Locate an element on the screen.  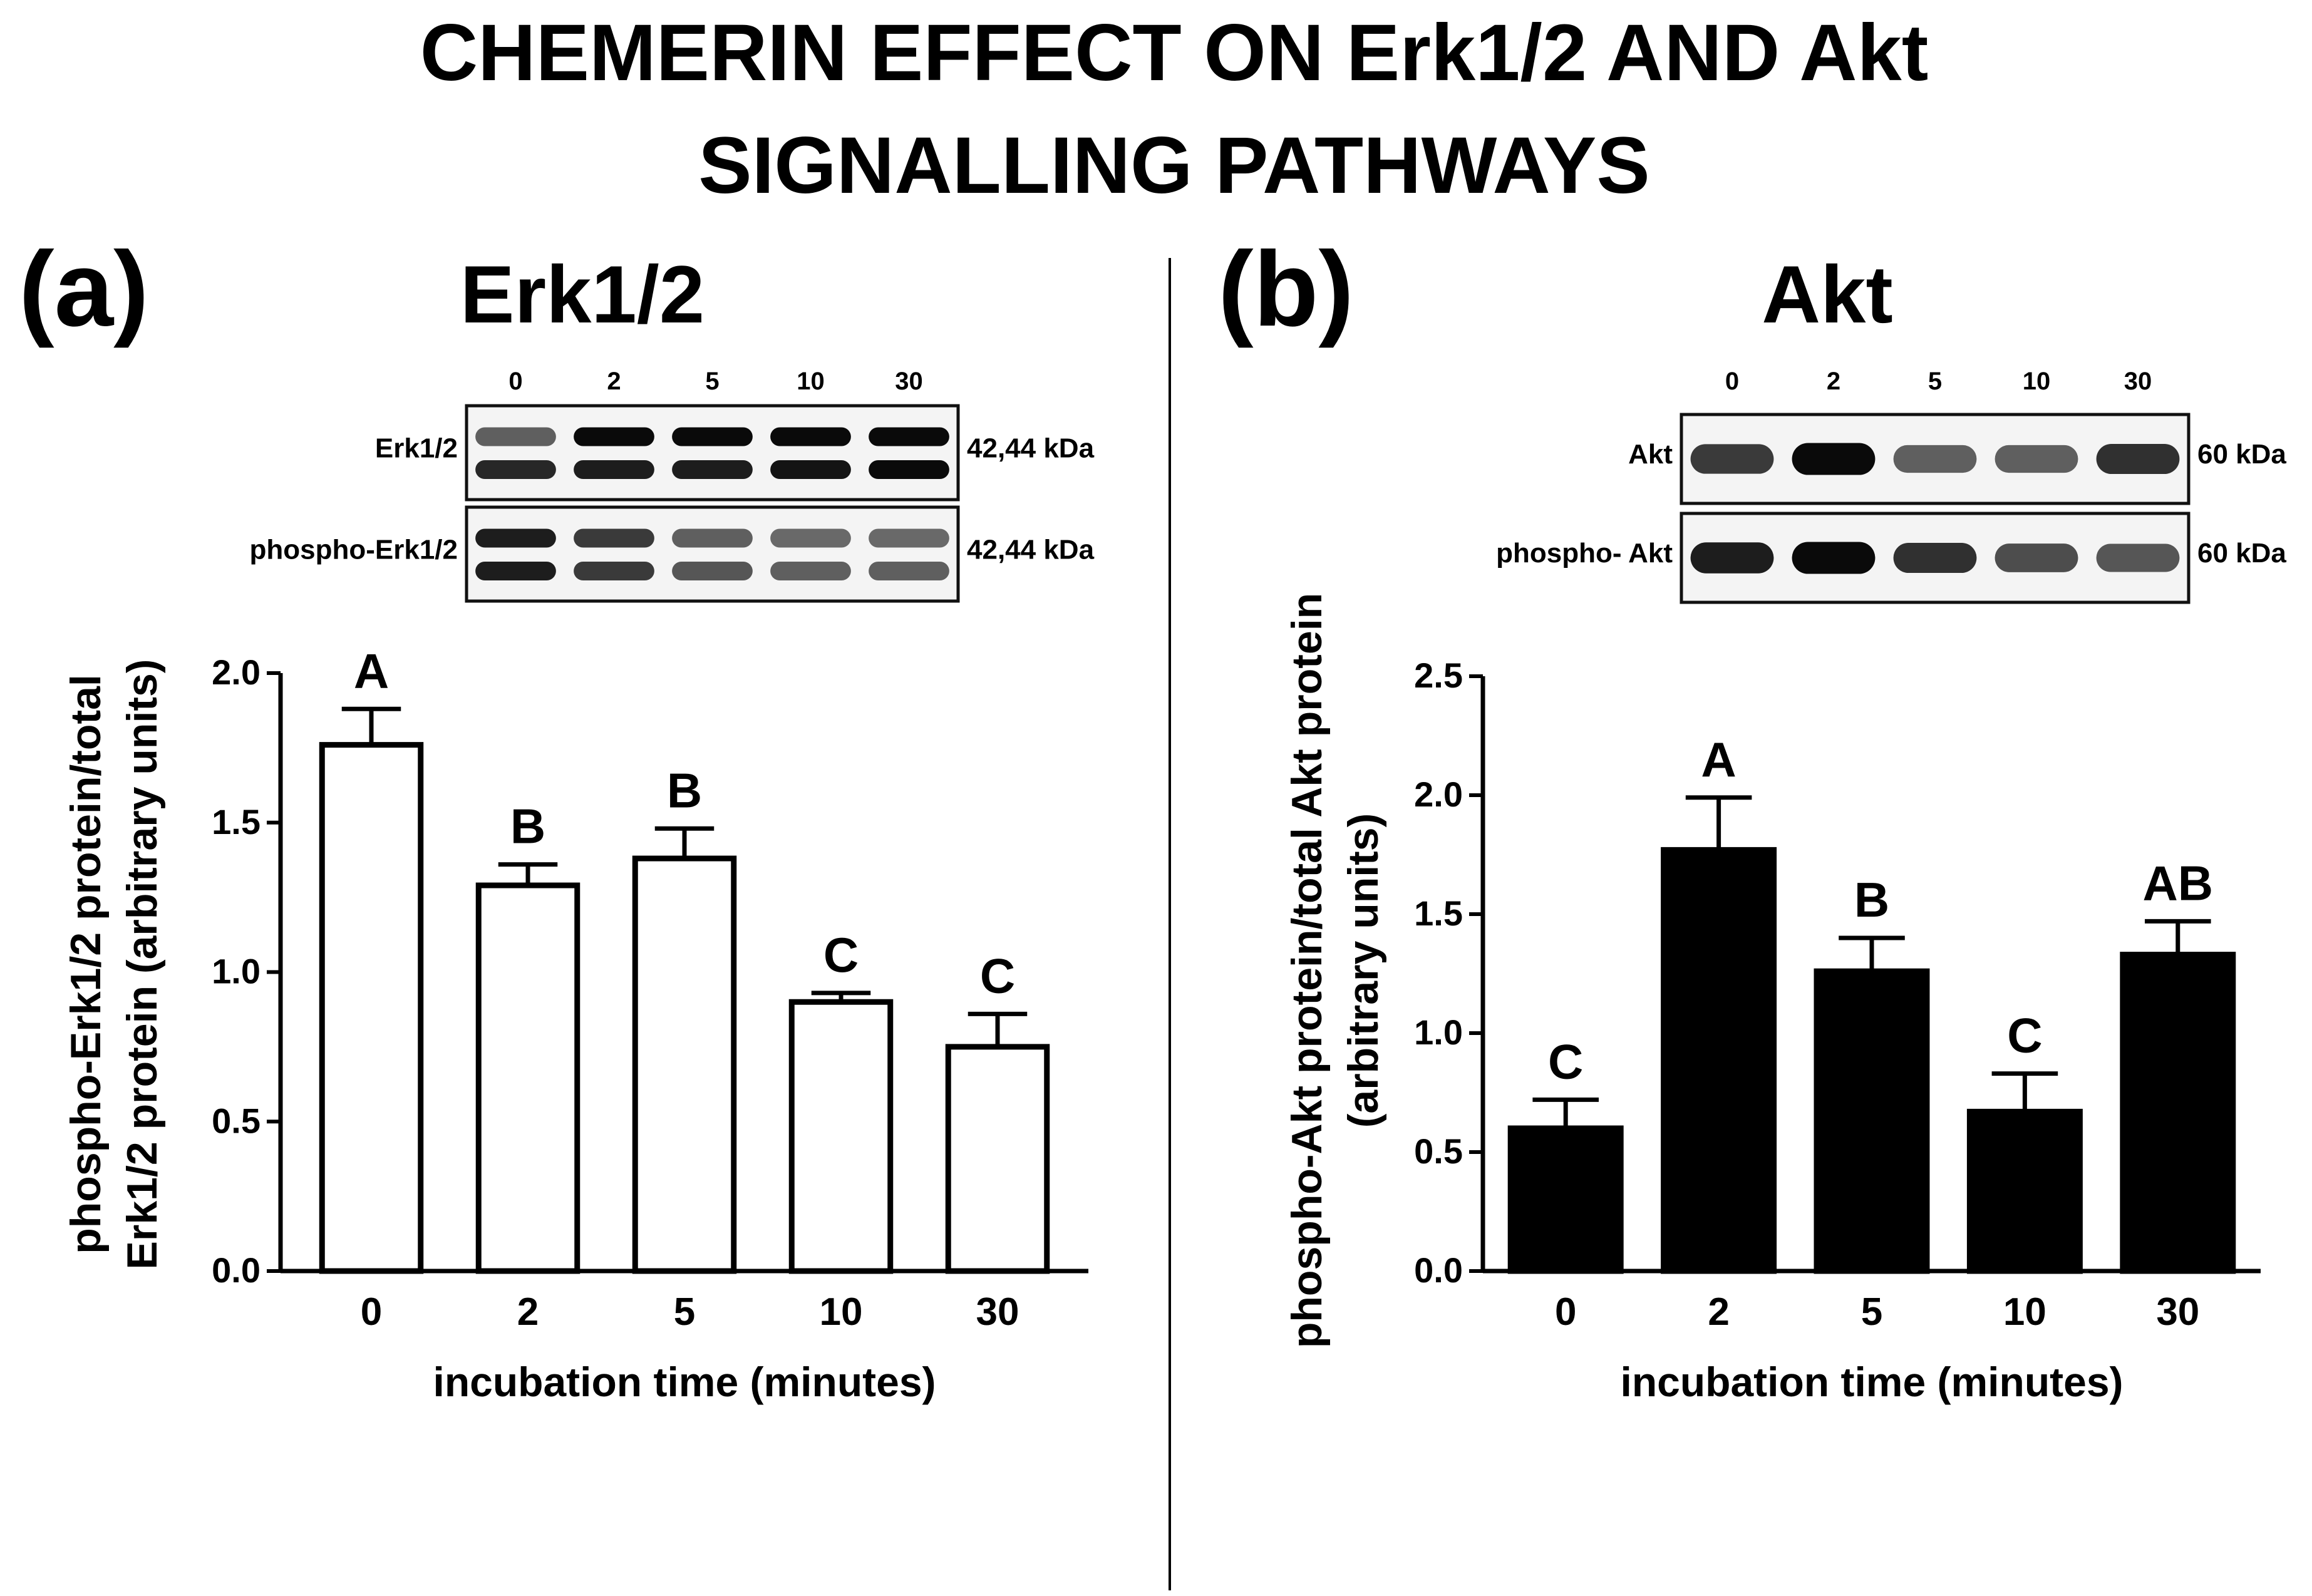
figure-title-line1: CHEMERIN EFFECT ON Erk1/2 AND Akt is located at coordinates (1174, 53).